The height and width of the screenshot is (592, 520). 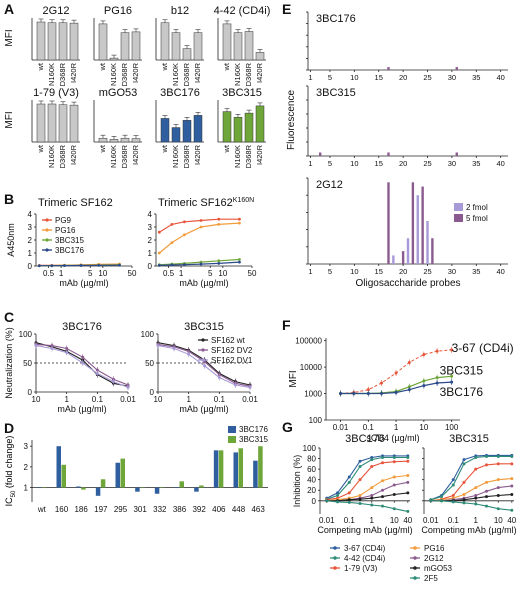 I want to click on y-label: IC50 (fold change), so click(x=10, y=471).